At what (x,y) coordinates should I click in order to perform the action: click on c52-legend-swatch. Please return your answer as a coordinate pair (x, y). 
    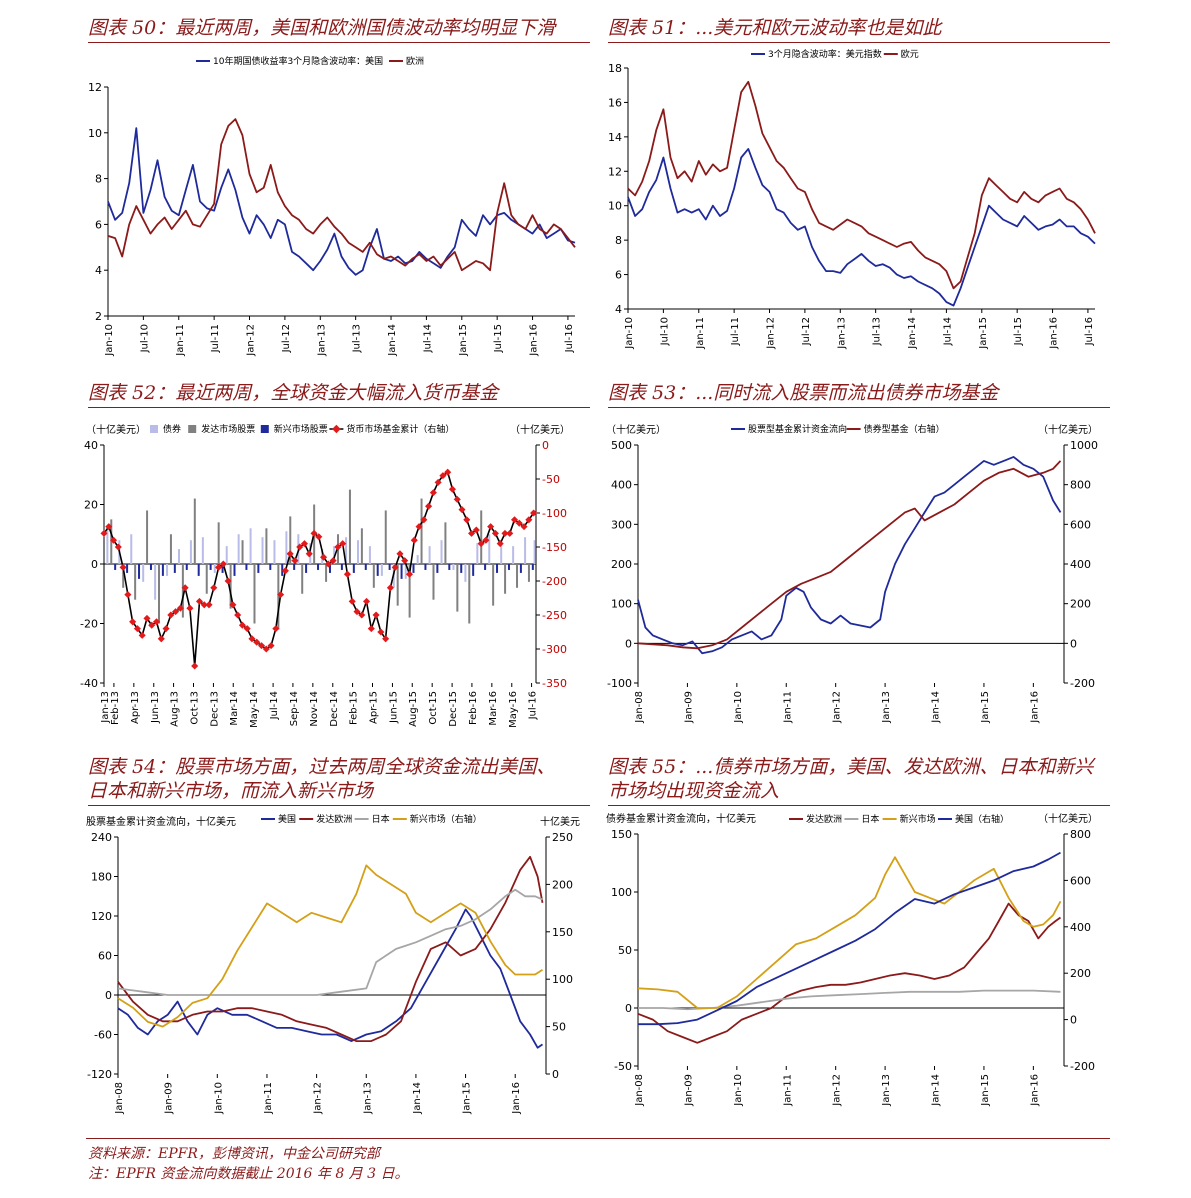
    Looking at the image, I should click on (264, 429).